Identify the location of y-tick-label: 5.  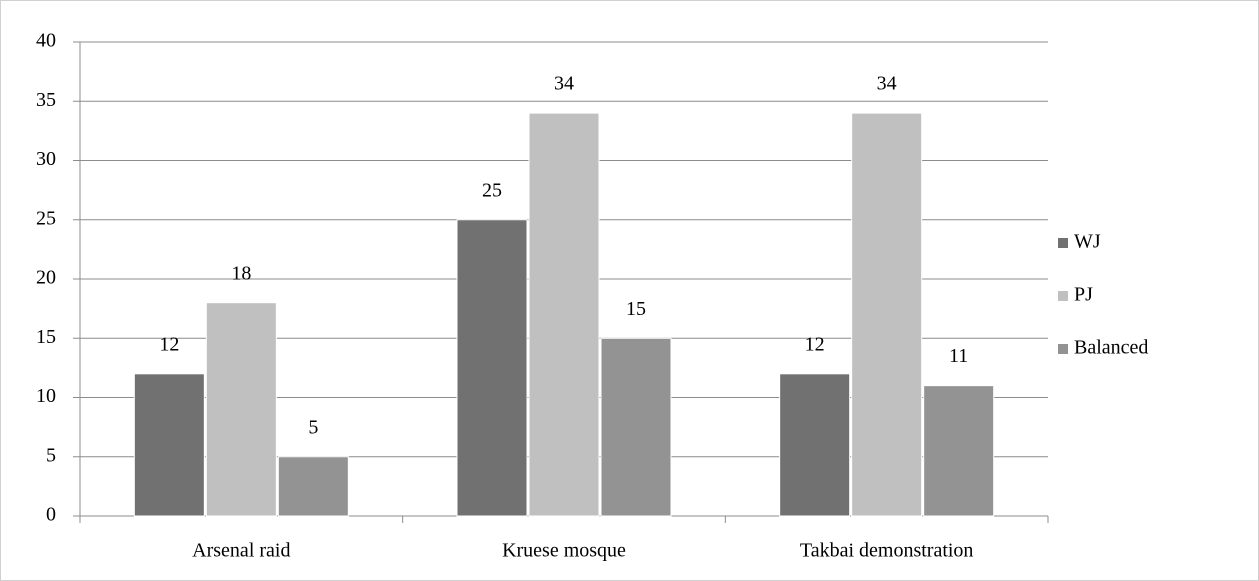
(51, 455).